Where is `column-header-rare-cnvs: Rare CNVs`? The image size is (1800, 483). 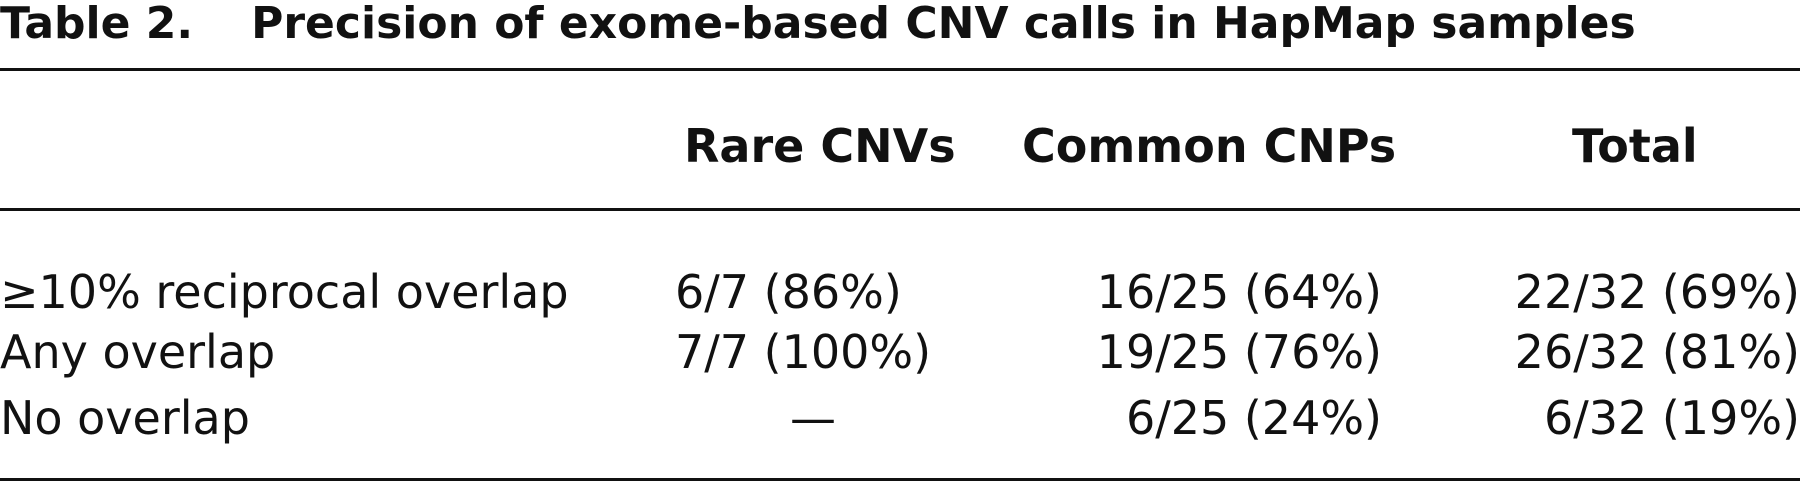
column-header-rare-cnvs: Rare CNVs is located at coordinates (820, 146).